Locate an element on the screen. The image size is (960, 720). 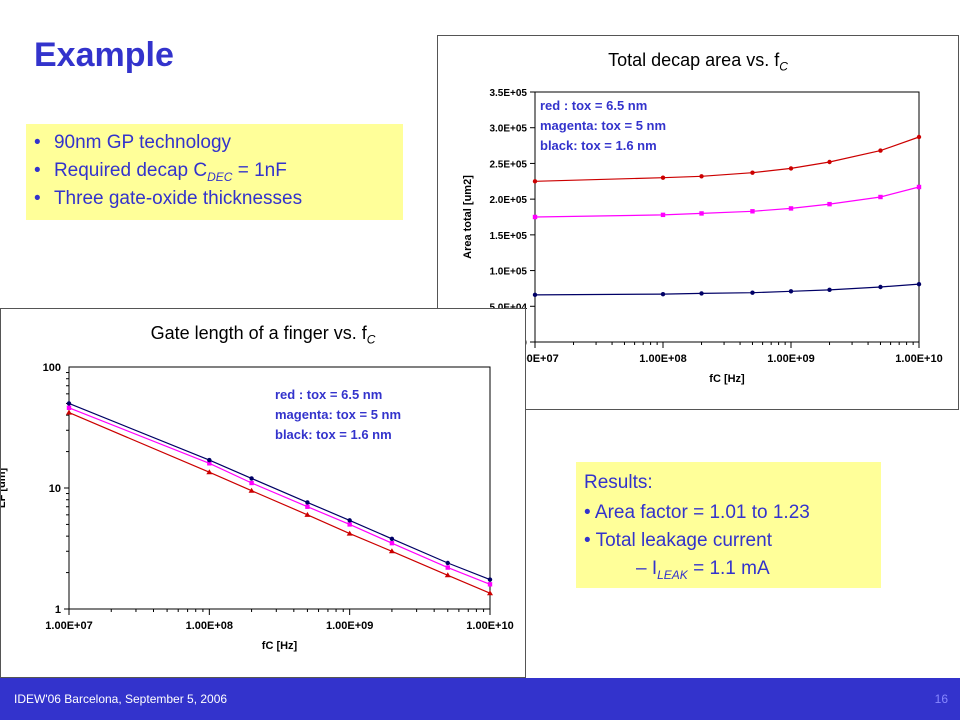
y-tick-label: 1.0E+05 is located at coordinates (508, 272).